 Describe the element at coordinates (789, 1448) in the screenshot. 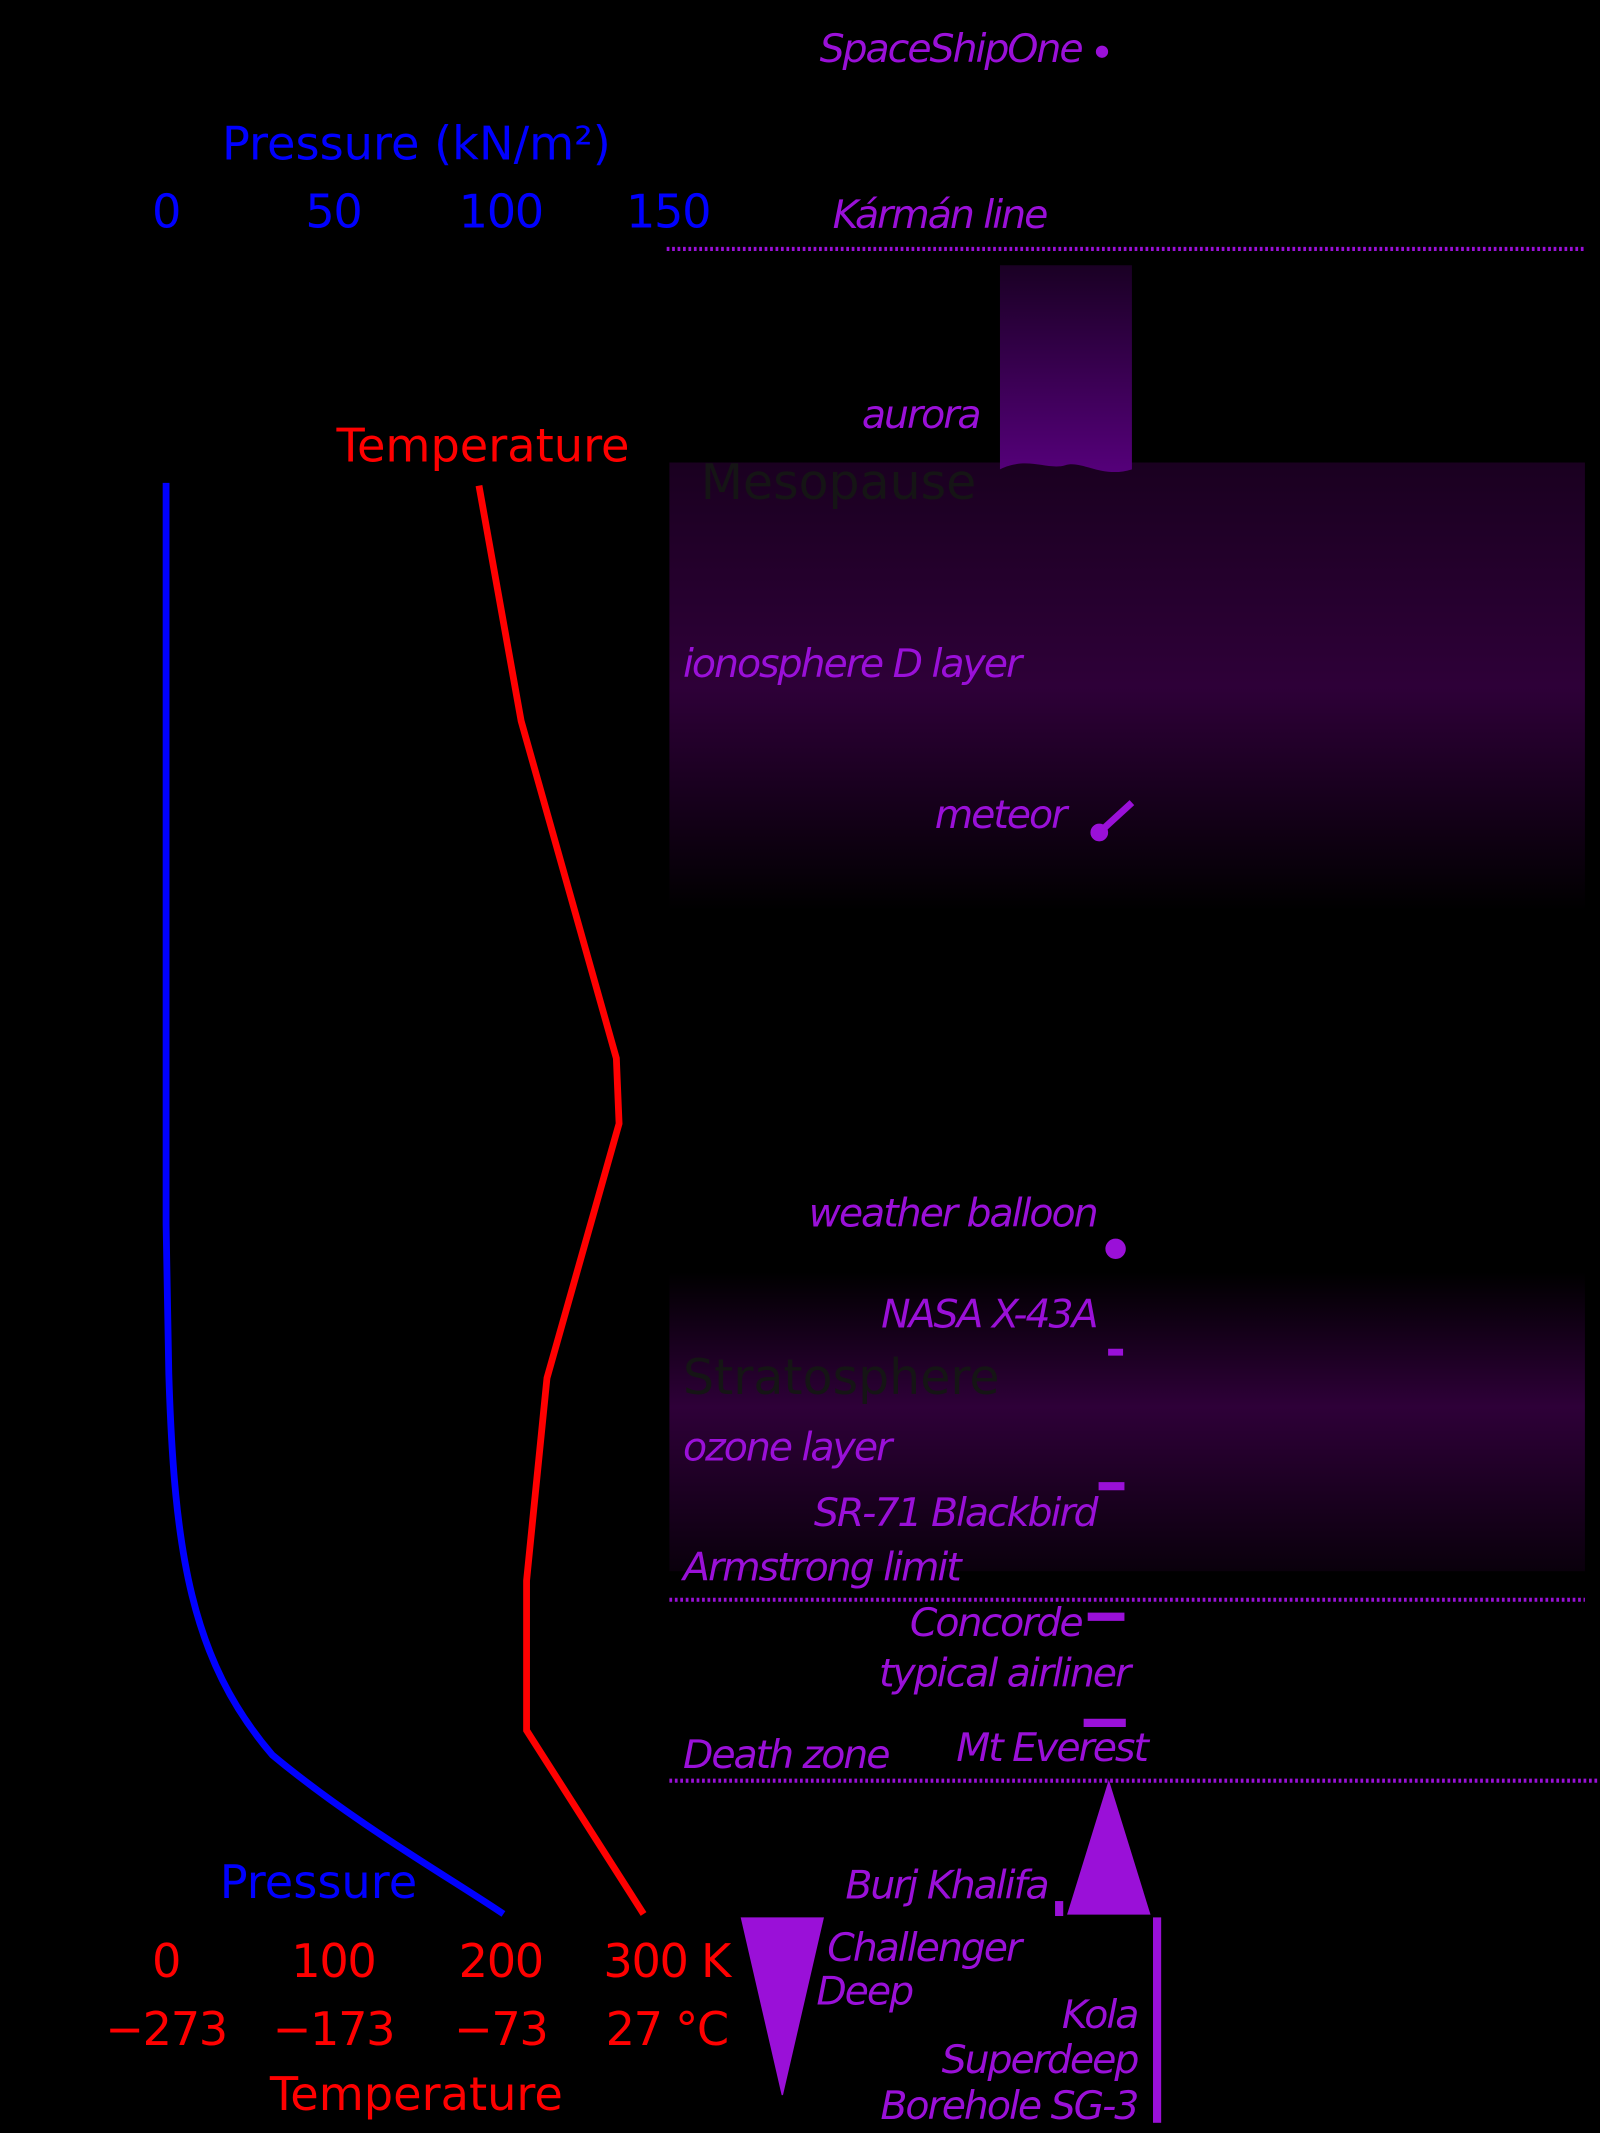

I see `feature-label: ozone layer` at that location.